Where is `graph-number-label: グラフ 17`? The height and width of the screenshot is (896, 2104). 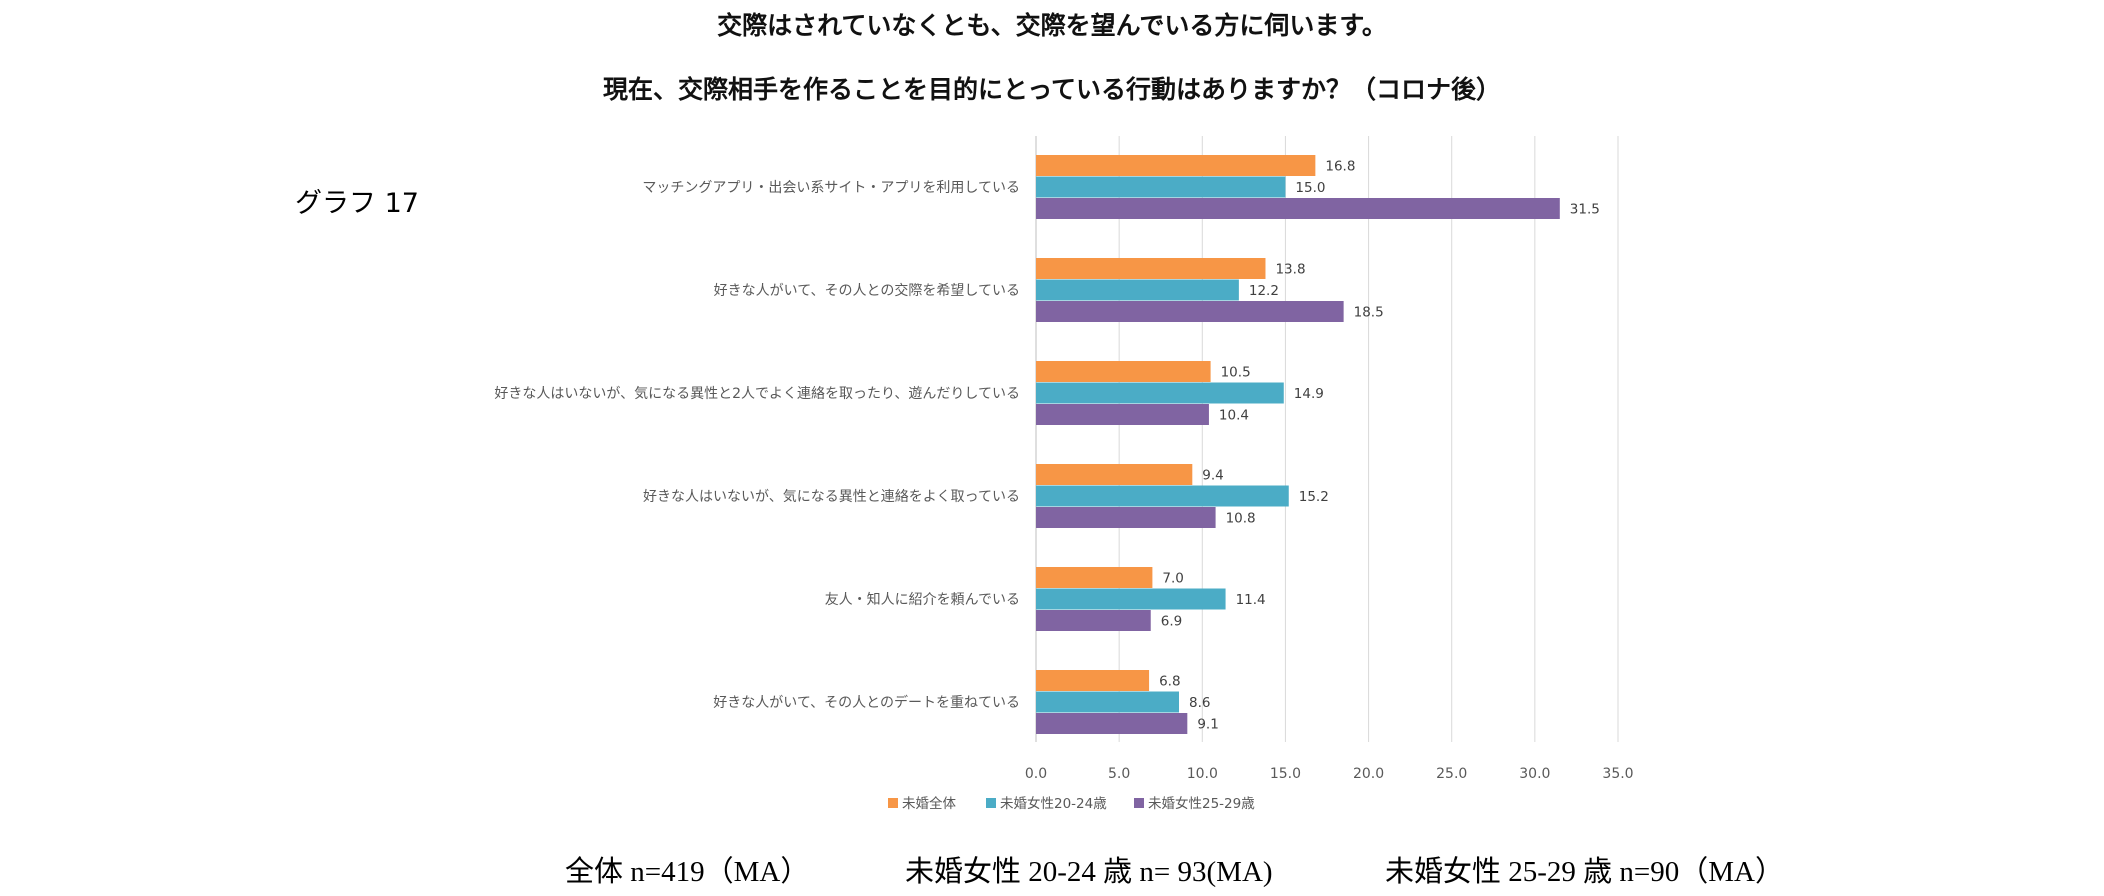 graph-number-label: グラフ 17 is located at coordinates (357, 203).